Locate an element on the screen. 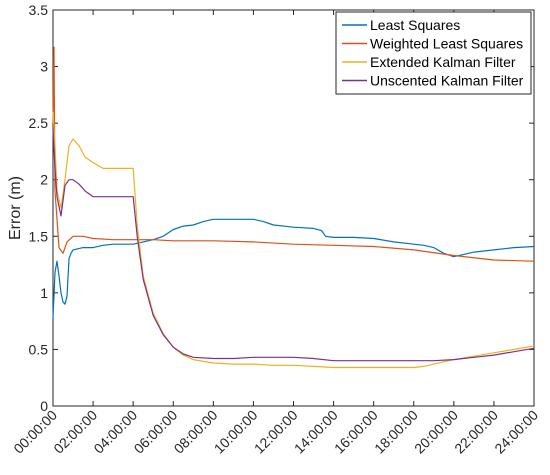 The width and height of the screenshot is (550, 475). legend-box is located at coordinates (433, 53).